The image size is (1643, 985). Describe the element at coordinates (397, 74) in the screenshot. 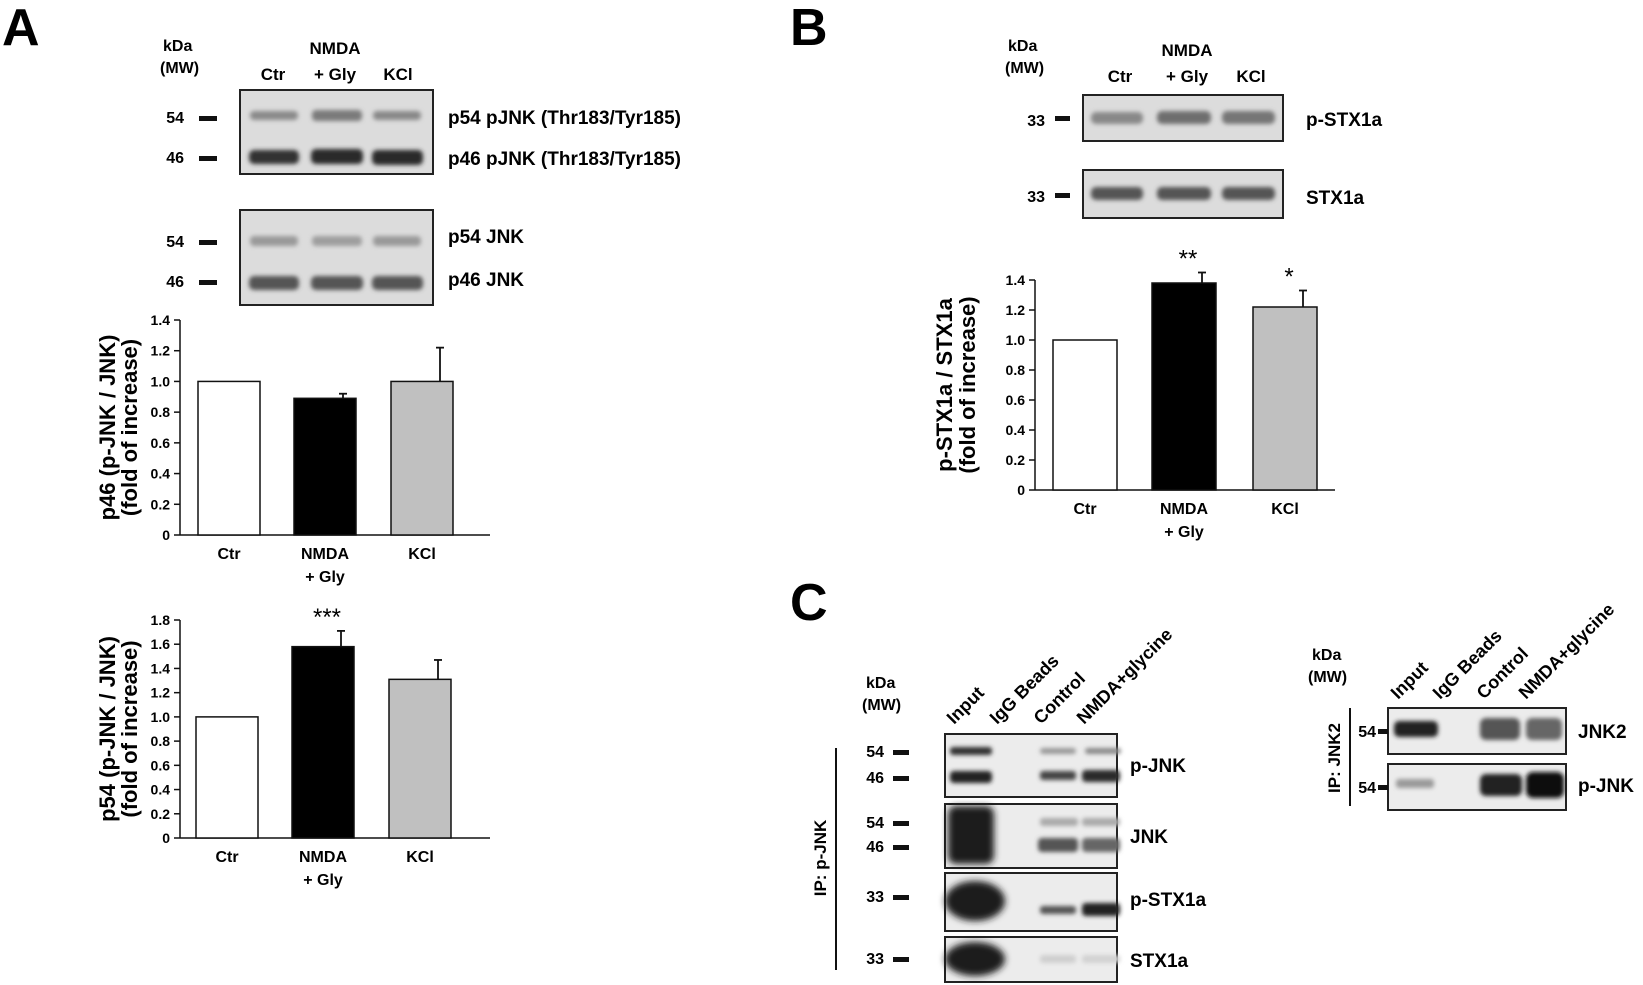

I see `panel-a-lane-kcl: KCl` at that location.